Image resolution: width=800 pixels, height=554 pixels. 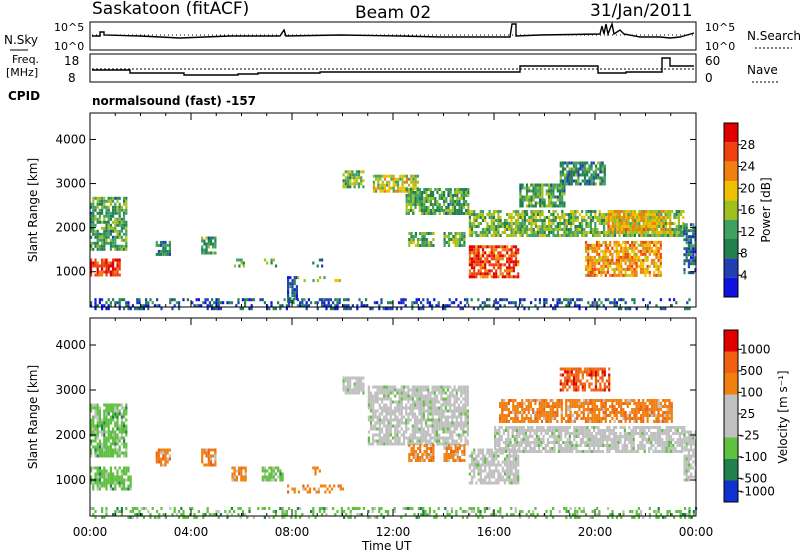 What do you see at coordinates (386, 546) in the screenshot?
I see `time-axis-label: Time UT` at bounding box center [386, 546].